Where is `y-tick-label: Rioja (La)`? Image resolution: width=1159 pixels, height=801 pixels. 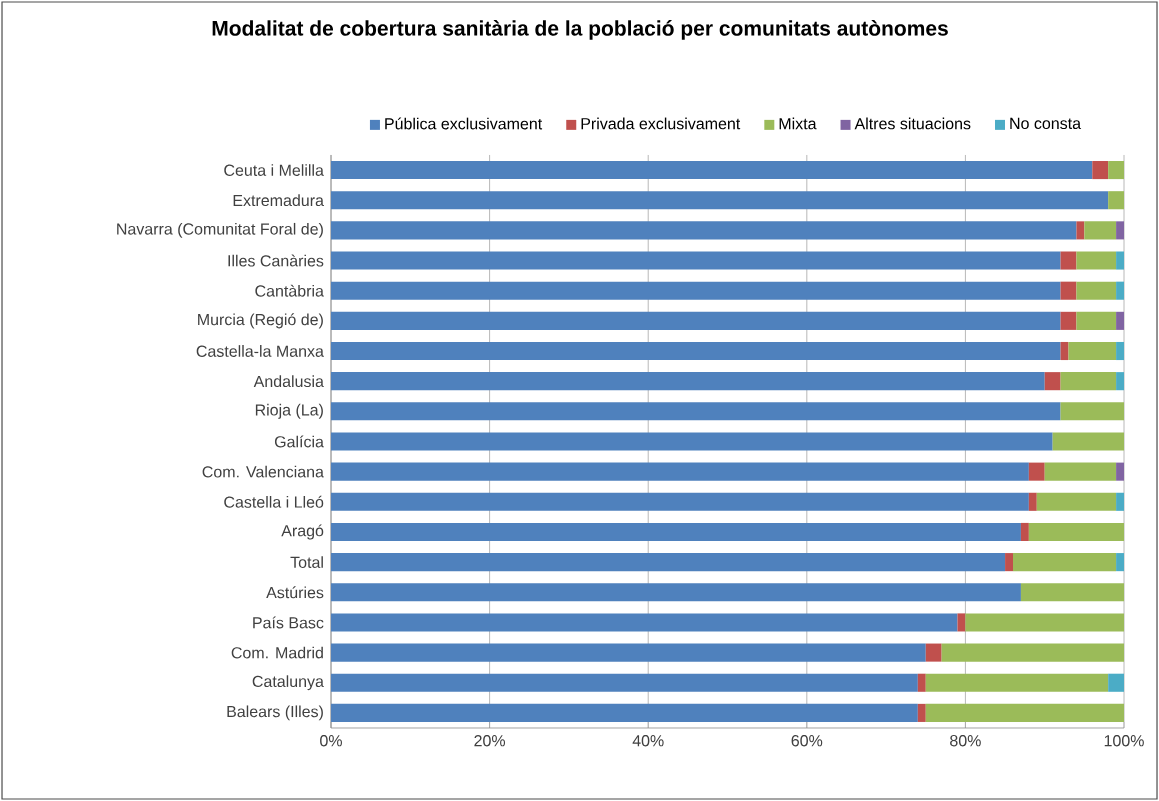 y-tick-label: Rioja (La) is located at coordinates (289, 411).